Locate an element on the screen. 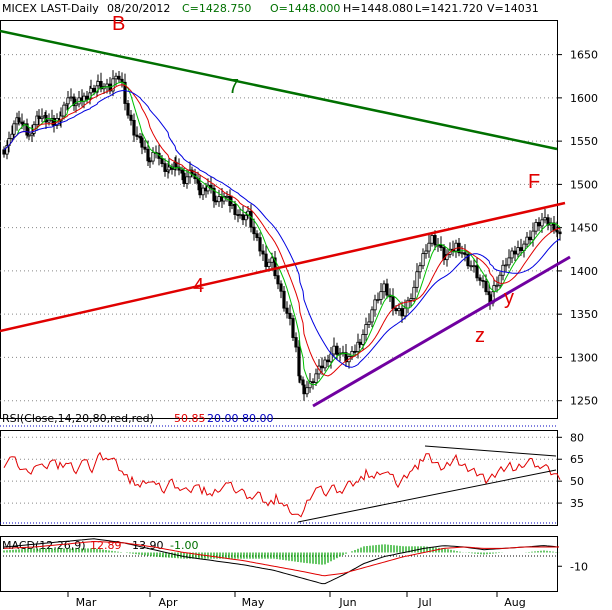 This screenshot has width=612, height=610. price-tick-label: 1250 is located at coordinates (584, 401).